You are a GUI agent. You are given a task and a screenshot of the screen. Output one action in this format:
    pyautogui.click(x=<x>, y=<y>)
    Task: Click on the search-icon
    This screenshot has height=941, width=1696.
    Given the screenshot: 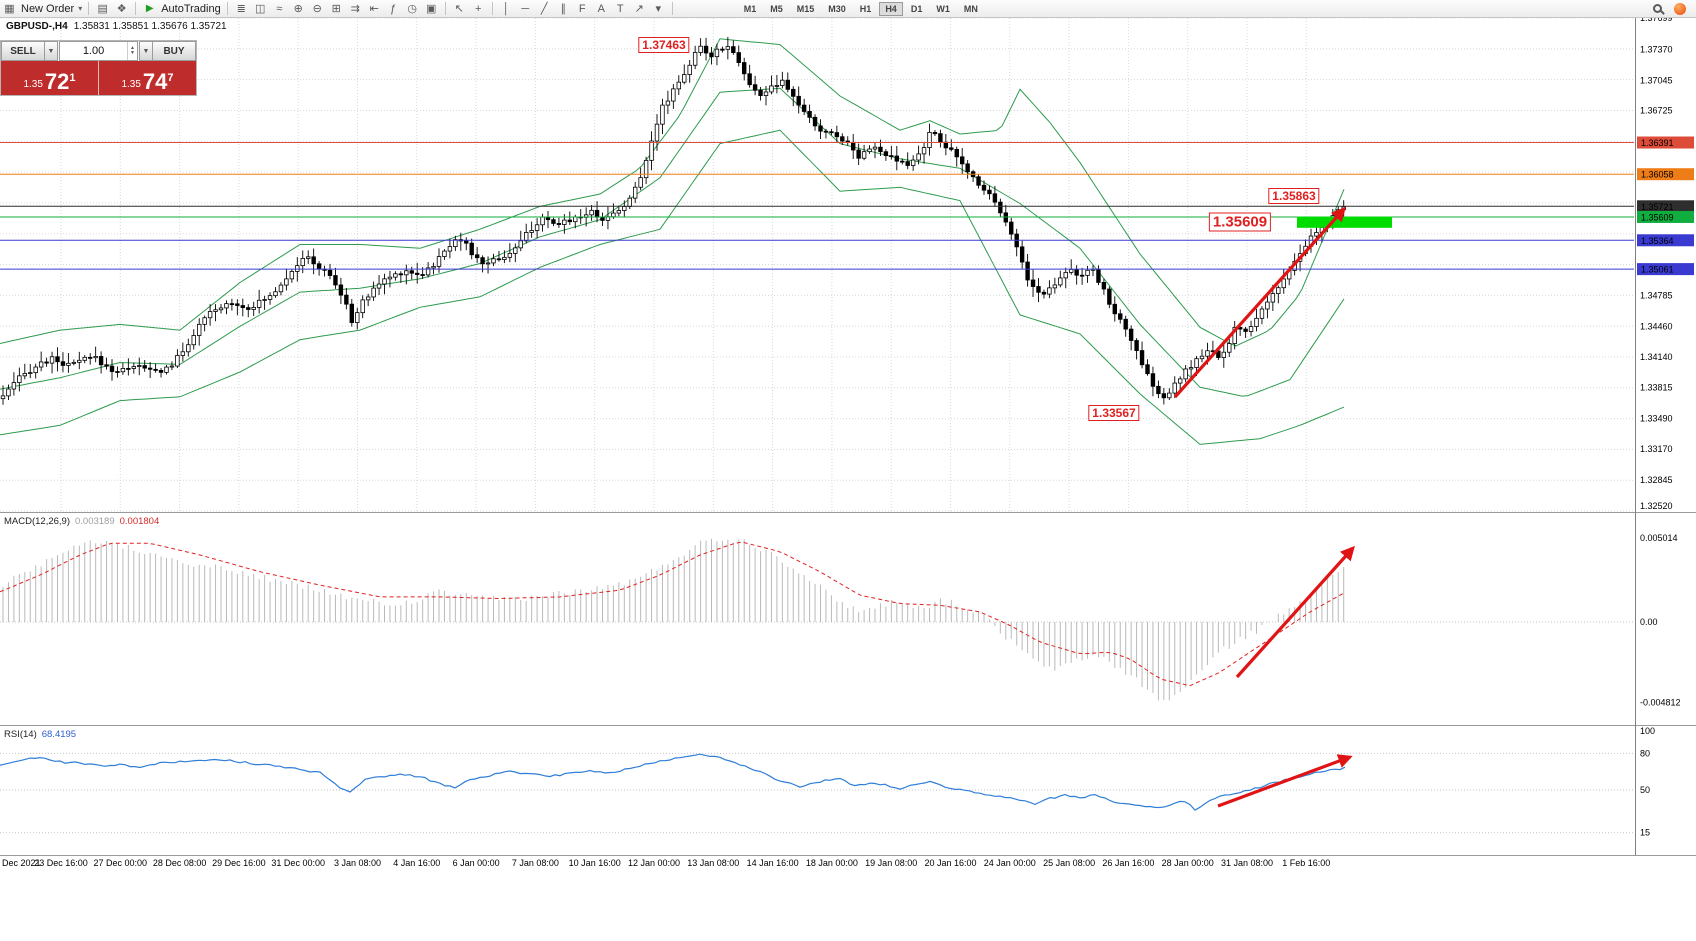 What is the action you would take?
    pyautogui.click(x=1657, y=8)
    